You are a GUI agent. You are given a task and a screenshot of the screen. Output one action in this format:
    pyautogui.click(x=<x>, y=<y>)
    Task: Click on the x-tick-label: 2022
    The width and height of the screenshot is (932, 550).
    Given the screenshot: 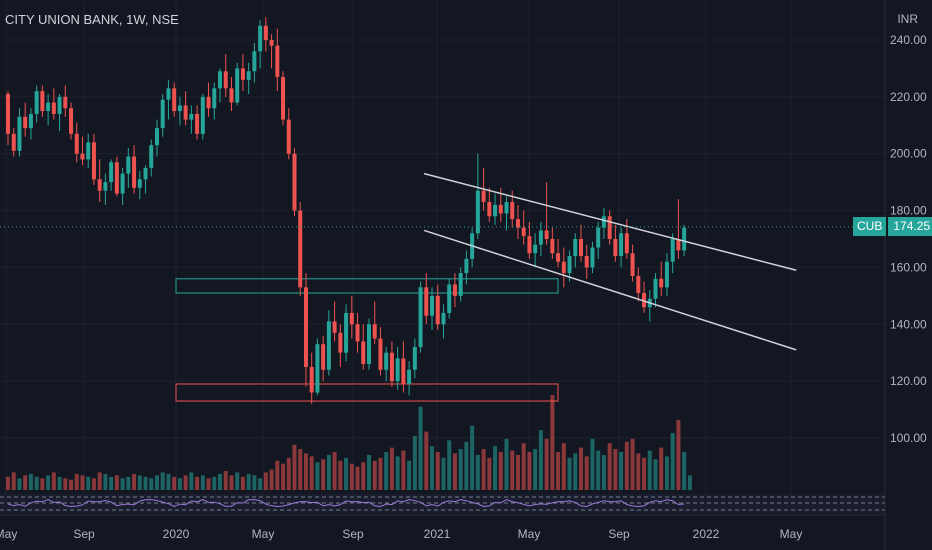 What is the action you would take?
    pyautogui.click(x=706, y=534)
    